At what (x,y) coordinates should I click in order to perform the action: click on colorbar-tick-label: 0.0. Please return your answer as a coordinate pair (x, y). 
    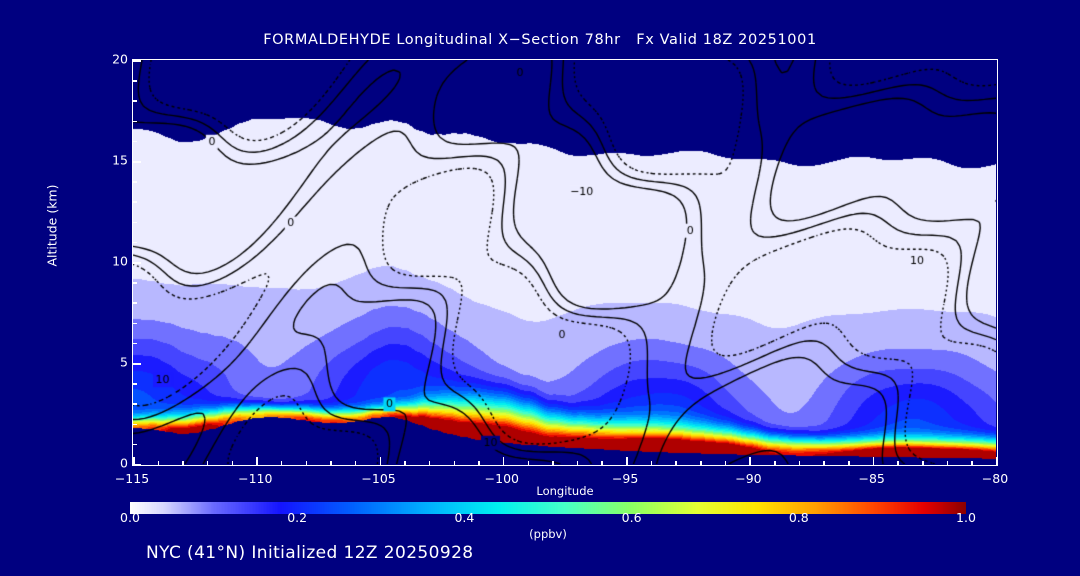
    Looking at the image, I should click on (130, 517).